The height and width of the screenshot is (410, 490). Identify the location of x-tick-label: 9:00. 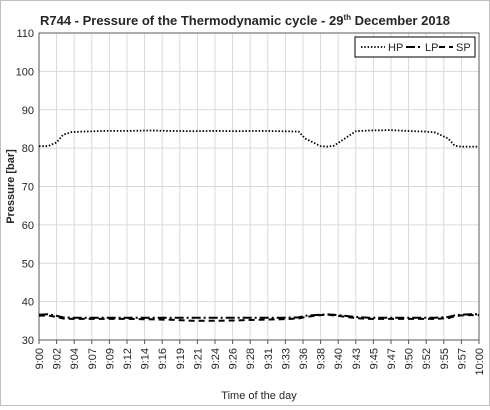
(40, 358).